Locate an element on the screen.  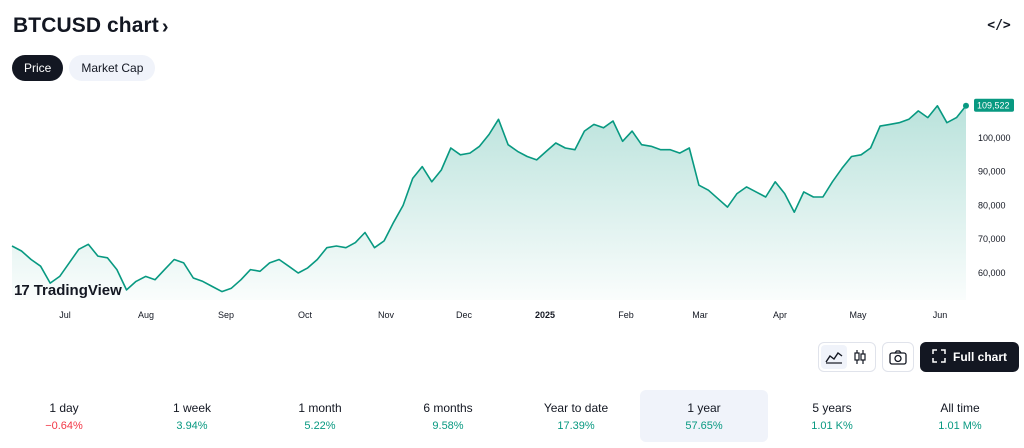
period-name: 6 months is located at coordinates (448, 407).